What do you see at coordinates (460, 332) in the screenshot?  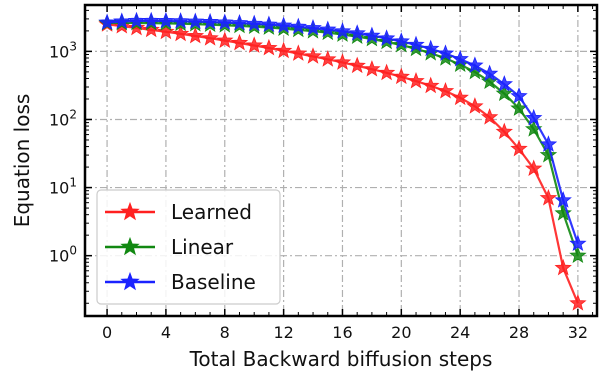 I see `x-tick-label: 24` at bounding box center [460, 332].